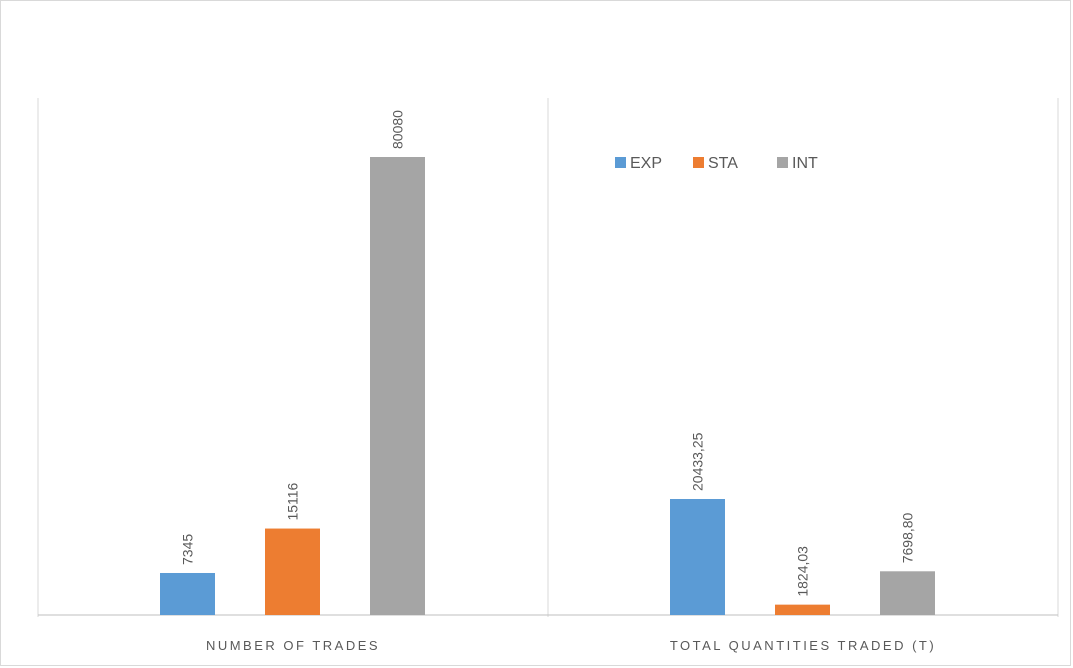 The image size is (1073, 668). I want to click on legend: EXP STA INT, so click(716, 163).